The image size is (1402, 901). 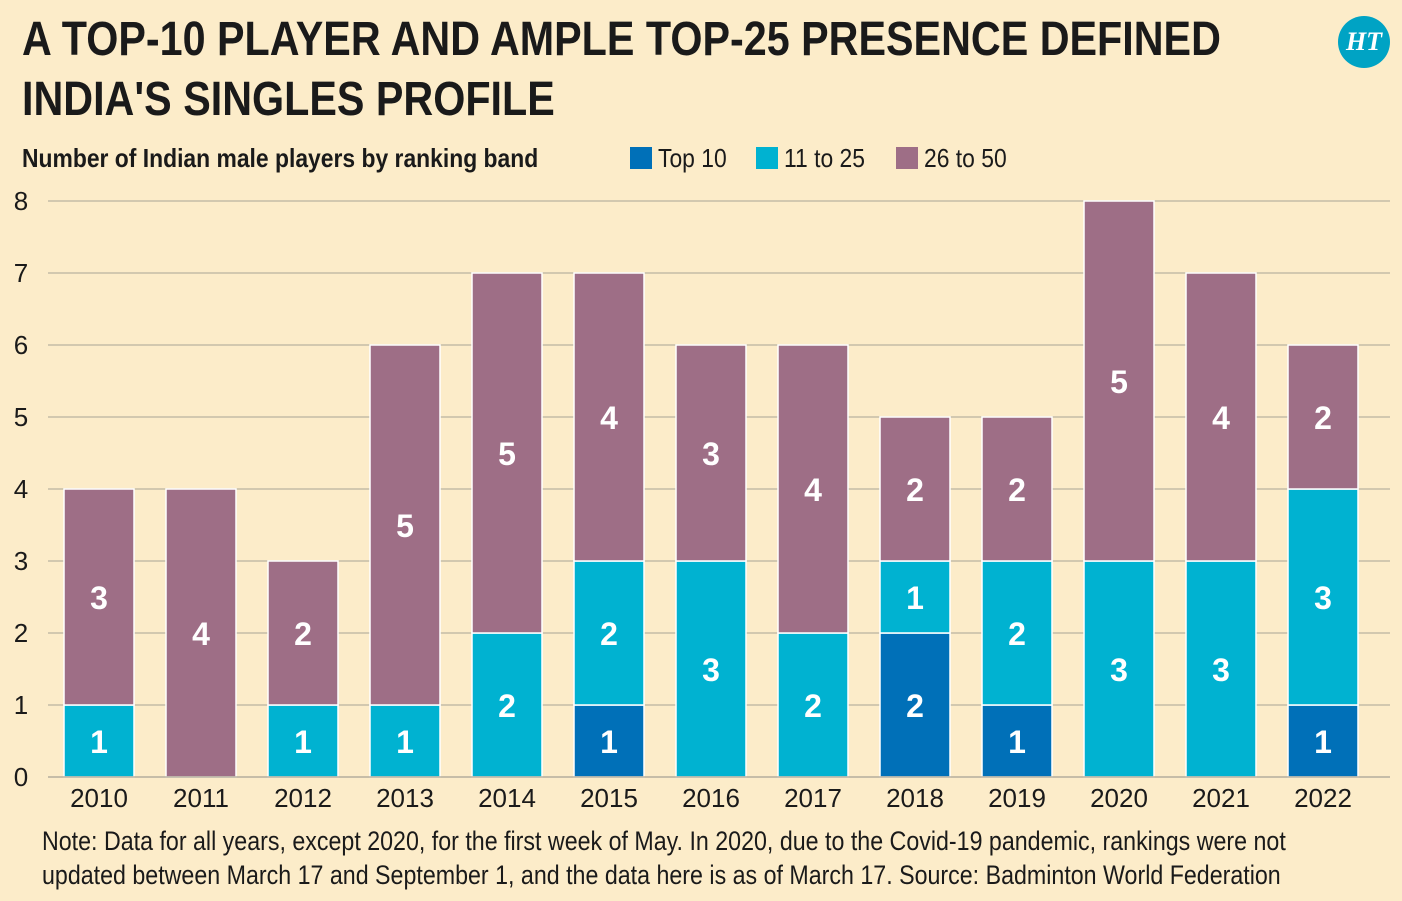 I want to click on data-label-band11_25-2016: 3, so click(x=711, y=670).